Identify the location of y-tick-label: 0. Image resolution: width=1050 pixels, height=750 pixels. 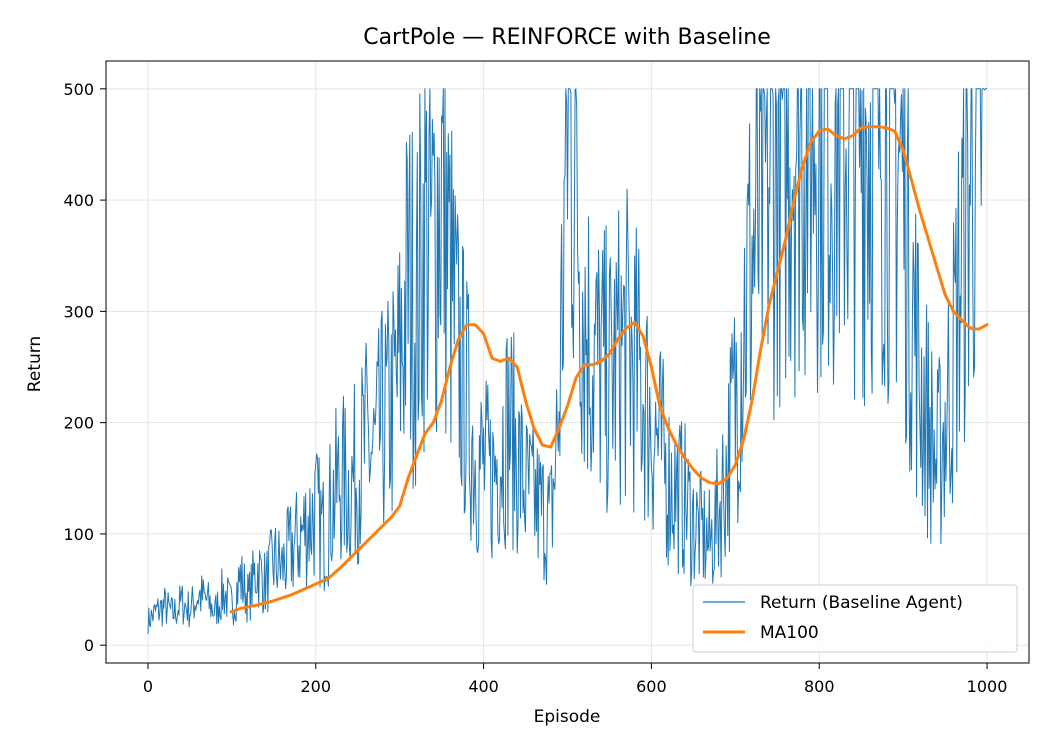
(89, 645).